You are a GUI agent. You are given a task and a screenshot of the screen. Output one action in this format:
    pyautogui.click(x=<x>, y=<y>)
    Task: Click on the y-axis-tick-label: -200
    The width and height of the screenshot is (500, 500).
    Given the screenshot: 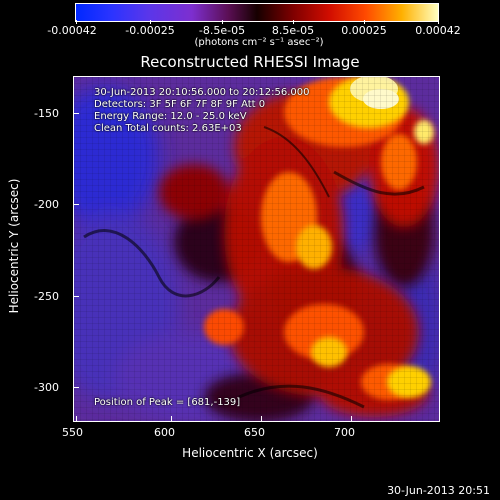 What is the action you would take?
    pyautogui.click(x=46, y=204)
    